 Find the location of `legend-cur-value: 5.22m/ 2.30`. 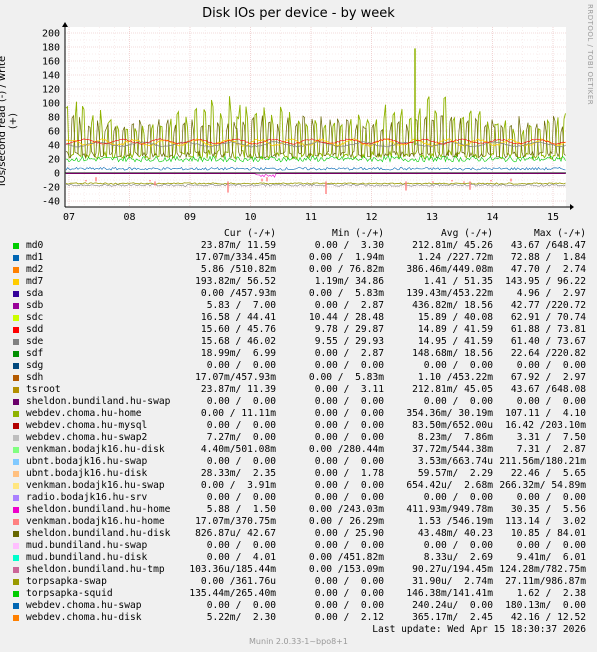

legend-cur-value: 5.22m/ 2.30 is located at coordinates (241, 617).